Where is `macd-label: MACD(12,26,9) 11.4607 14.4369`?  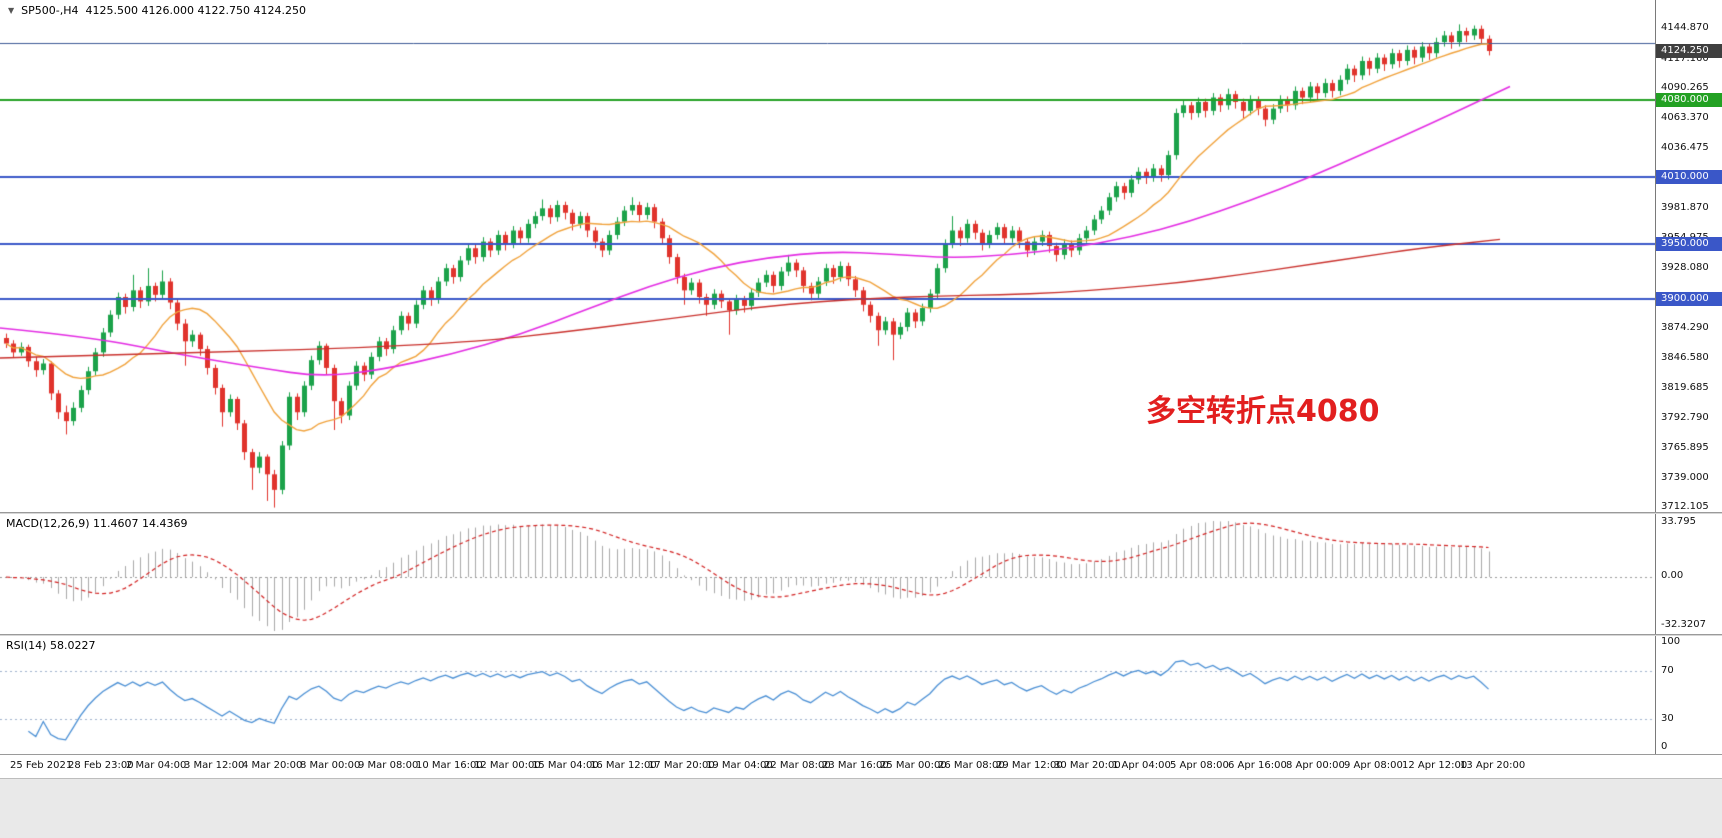 macd-label: MACD(12,26,9) 11.4607 14.4369 is located at coordinates (97, 523).